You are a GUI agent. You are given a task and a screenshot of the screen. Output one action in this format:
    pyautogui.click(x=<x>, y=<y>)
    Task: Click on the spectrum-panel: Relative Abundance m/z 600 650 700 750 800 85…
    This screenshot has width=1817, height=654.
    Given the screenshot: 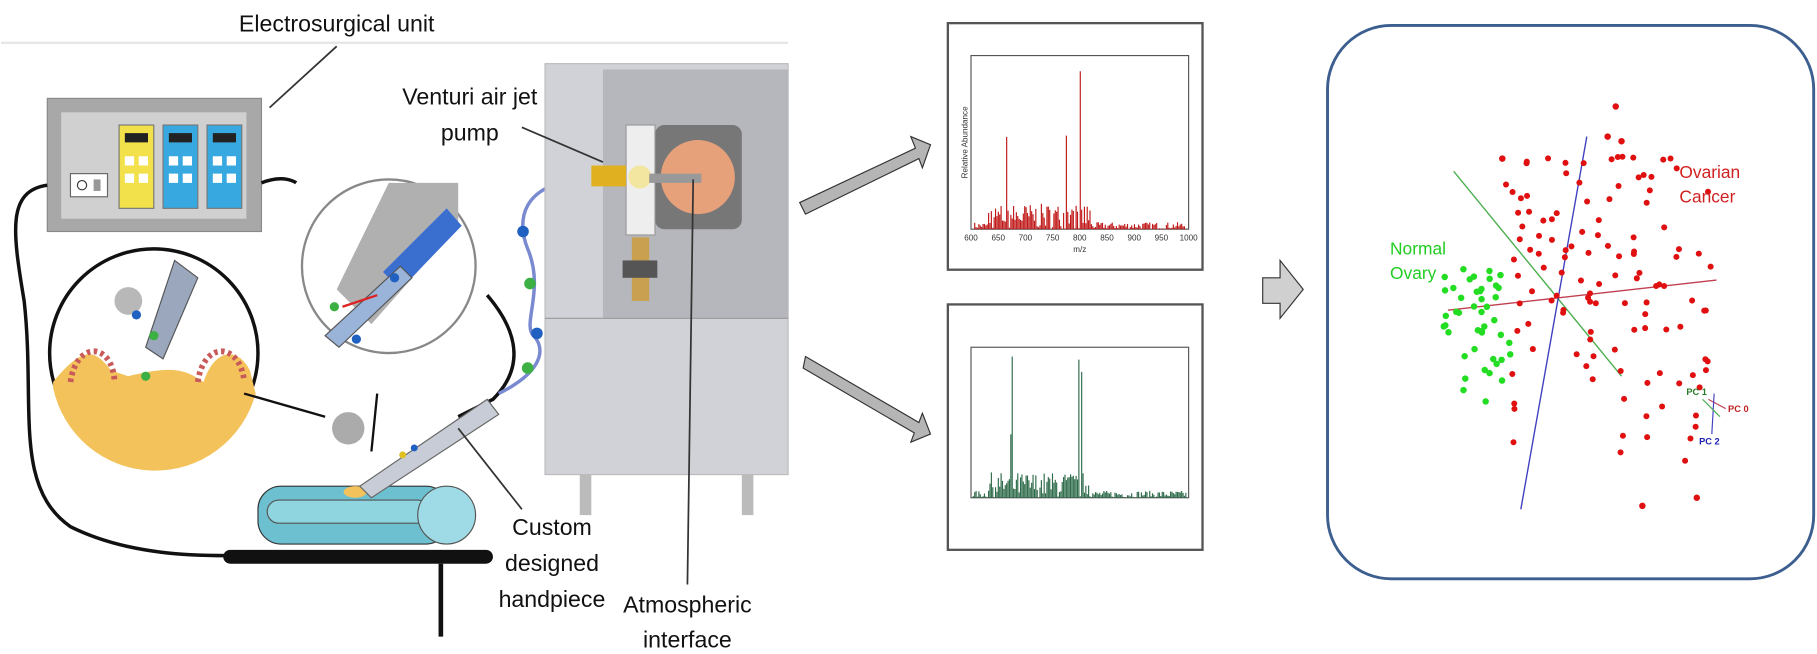 What is the action you would take?
    pyautogui.click(x=1075, y=146)
    